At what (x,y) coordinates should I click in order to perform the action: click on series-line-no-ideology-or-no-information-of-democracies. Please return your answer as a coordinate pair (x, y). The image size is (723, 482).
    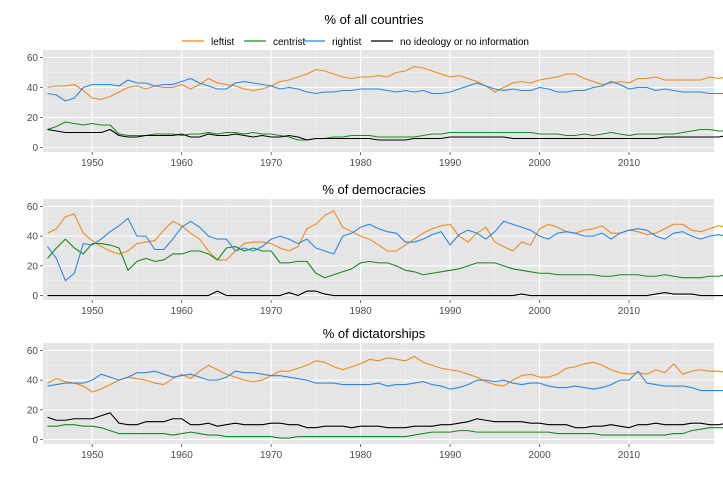
    Looking at the image, I should click on (385, 293).